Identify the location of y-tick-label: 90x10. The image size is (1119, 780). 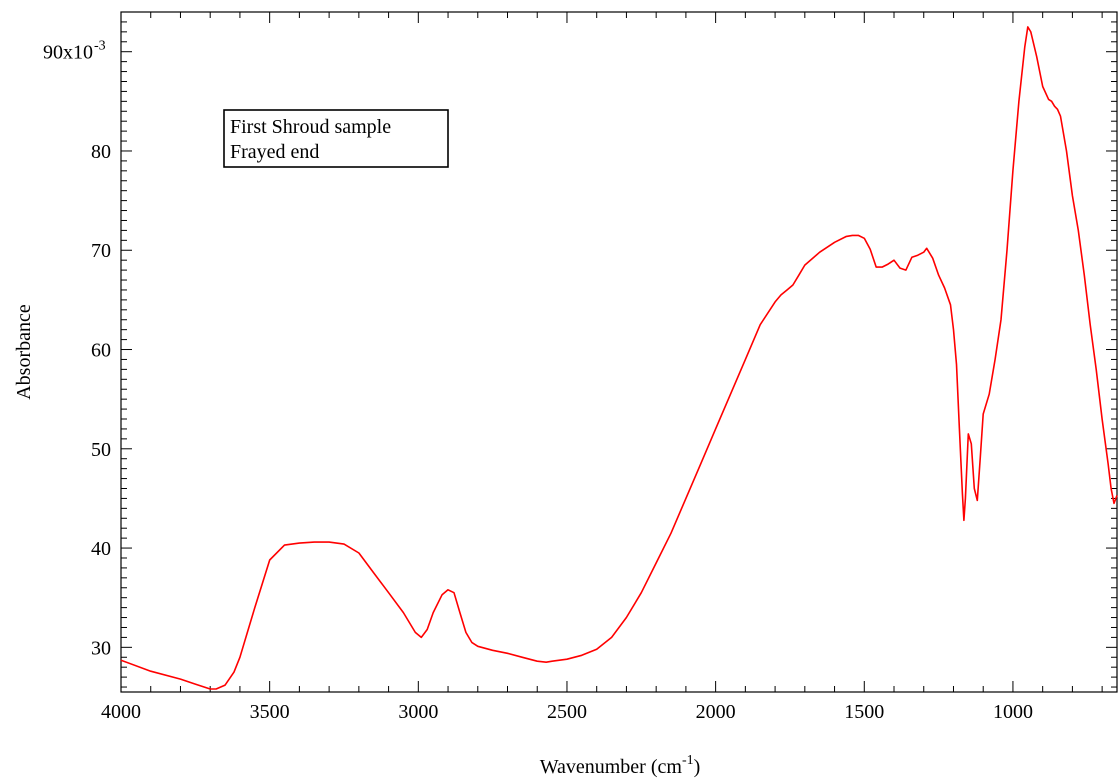
(68, 53).